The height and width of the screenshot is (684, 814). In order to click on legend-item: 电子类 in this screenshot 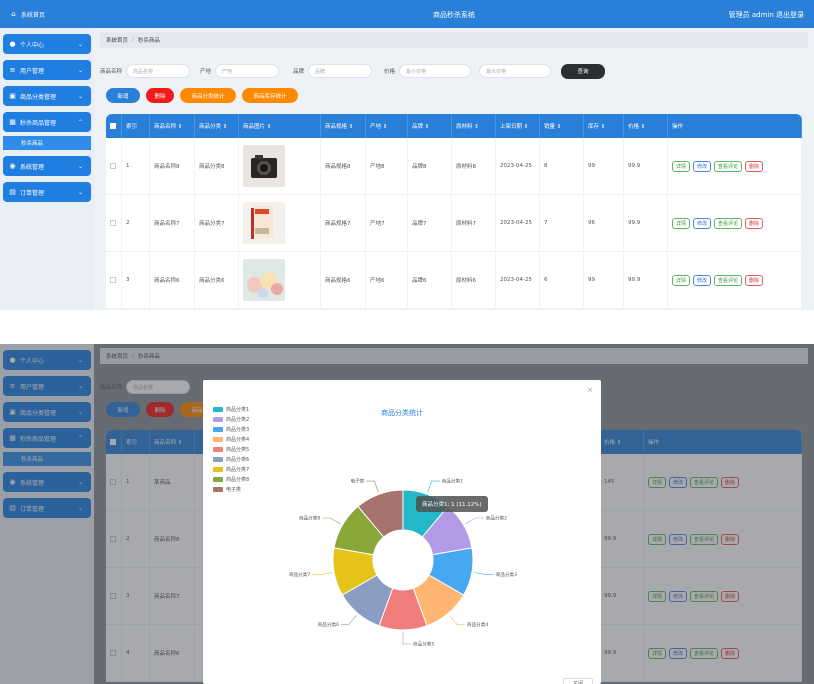, I will do `click(231, 489)`.